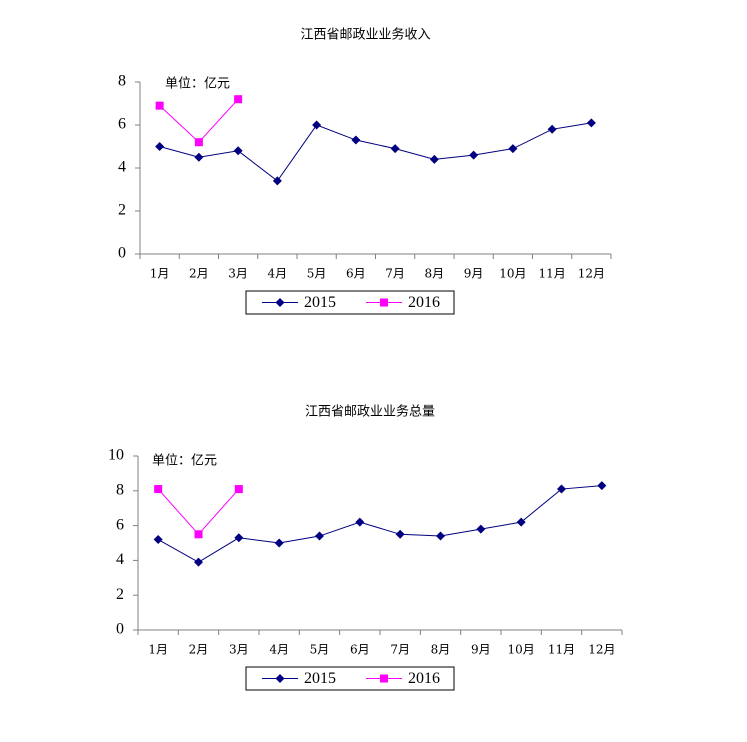 The height and width of the screenshot is (742, 747). Describe the element at coordinates (116, 455) in the screenshot. I see `y-tick-label: 10` at that location.